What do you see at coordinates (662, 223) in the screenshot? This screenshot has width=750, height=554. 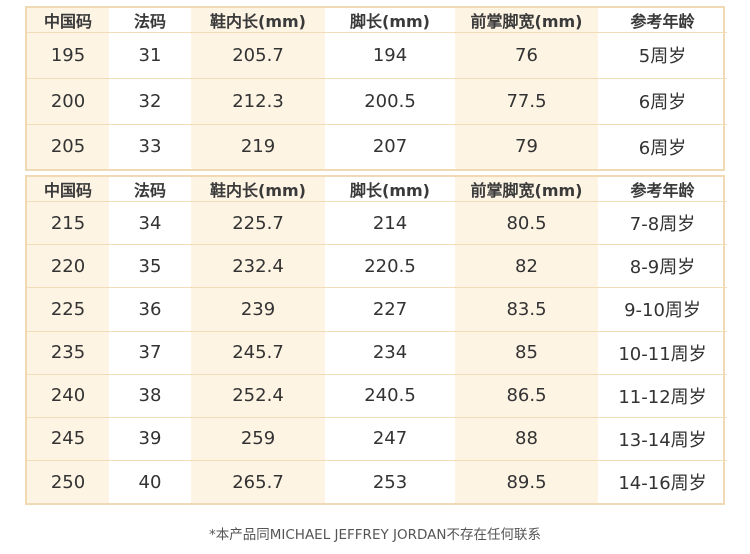 I see `cell-ref-age: 7-8周岁` at bounding box center [662, 223].